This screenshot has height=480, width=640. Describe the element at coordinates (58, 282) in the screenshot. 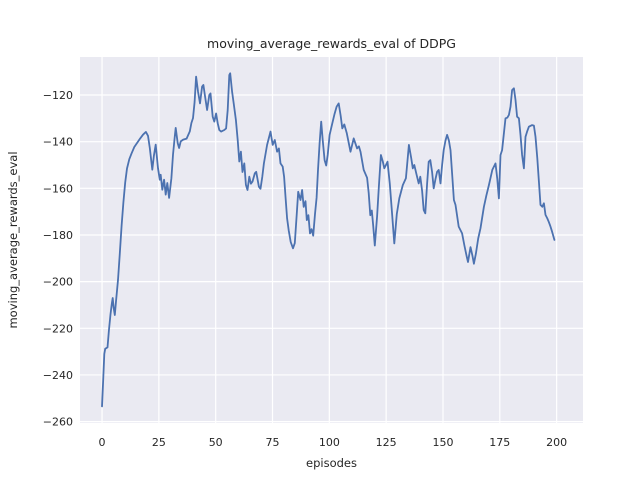

I see `y-tick-label: −200` at that location.